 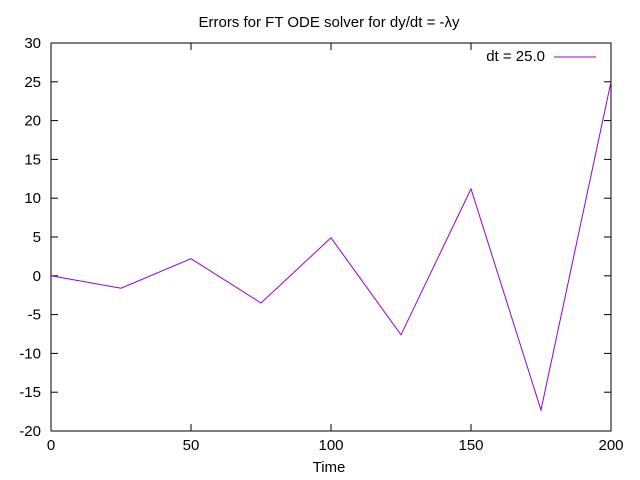 What do you see at coordinates (51, 445) in the screenshot?
I see `x-tick-label: 0` at bounding box center [51, 445].